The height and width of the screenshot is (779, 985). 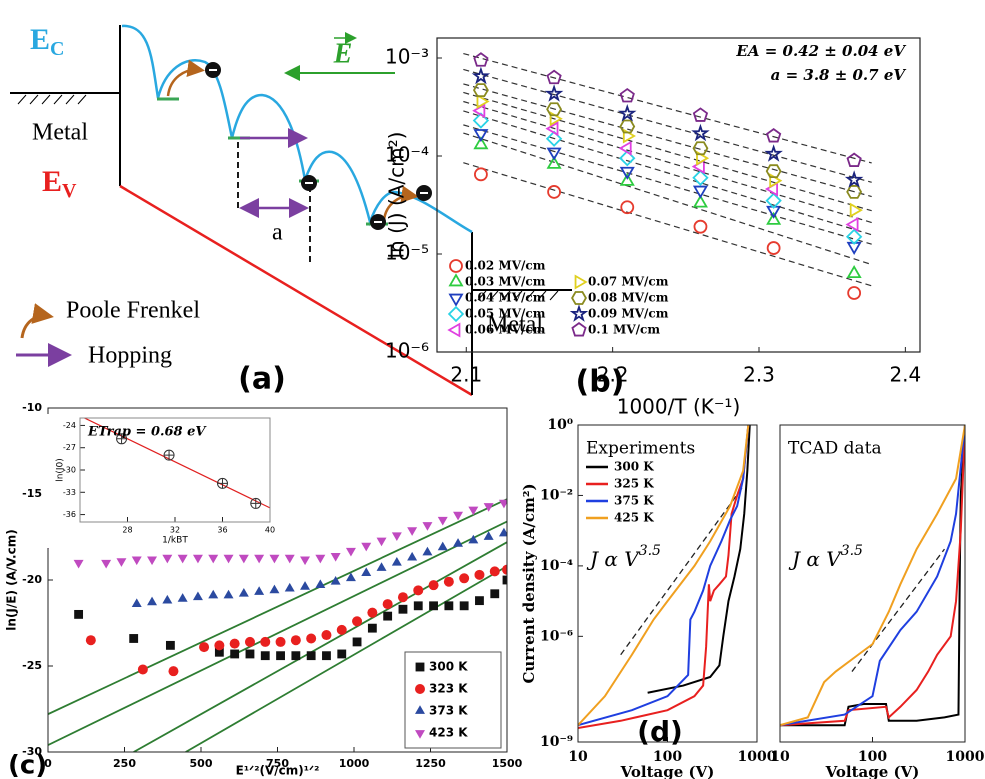 What do you see at coordinates (262, 379) in the screenshot?
I see `panel-label: (a)` at bounding box center [262, 379].